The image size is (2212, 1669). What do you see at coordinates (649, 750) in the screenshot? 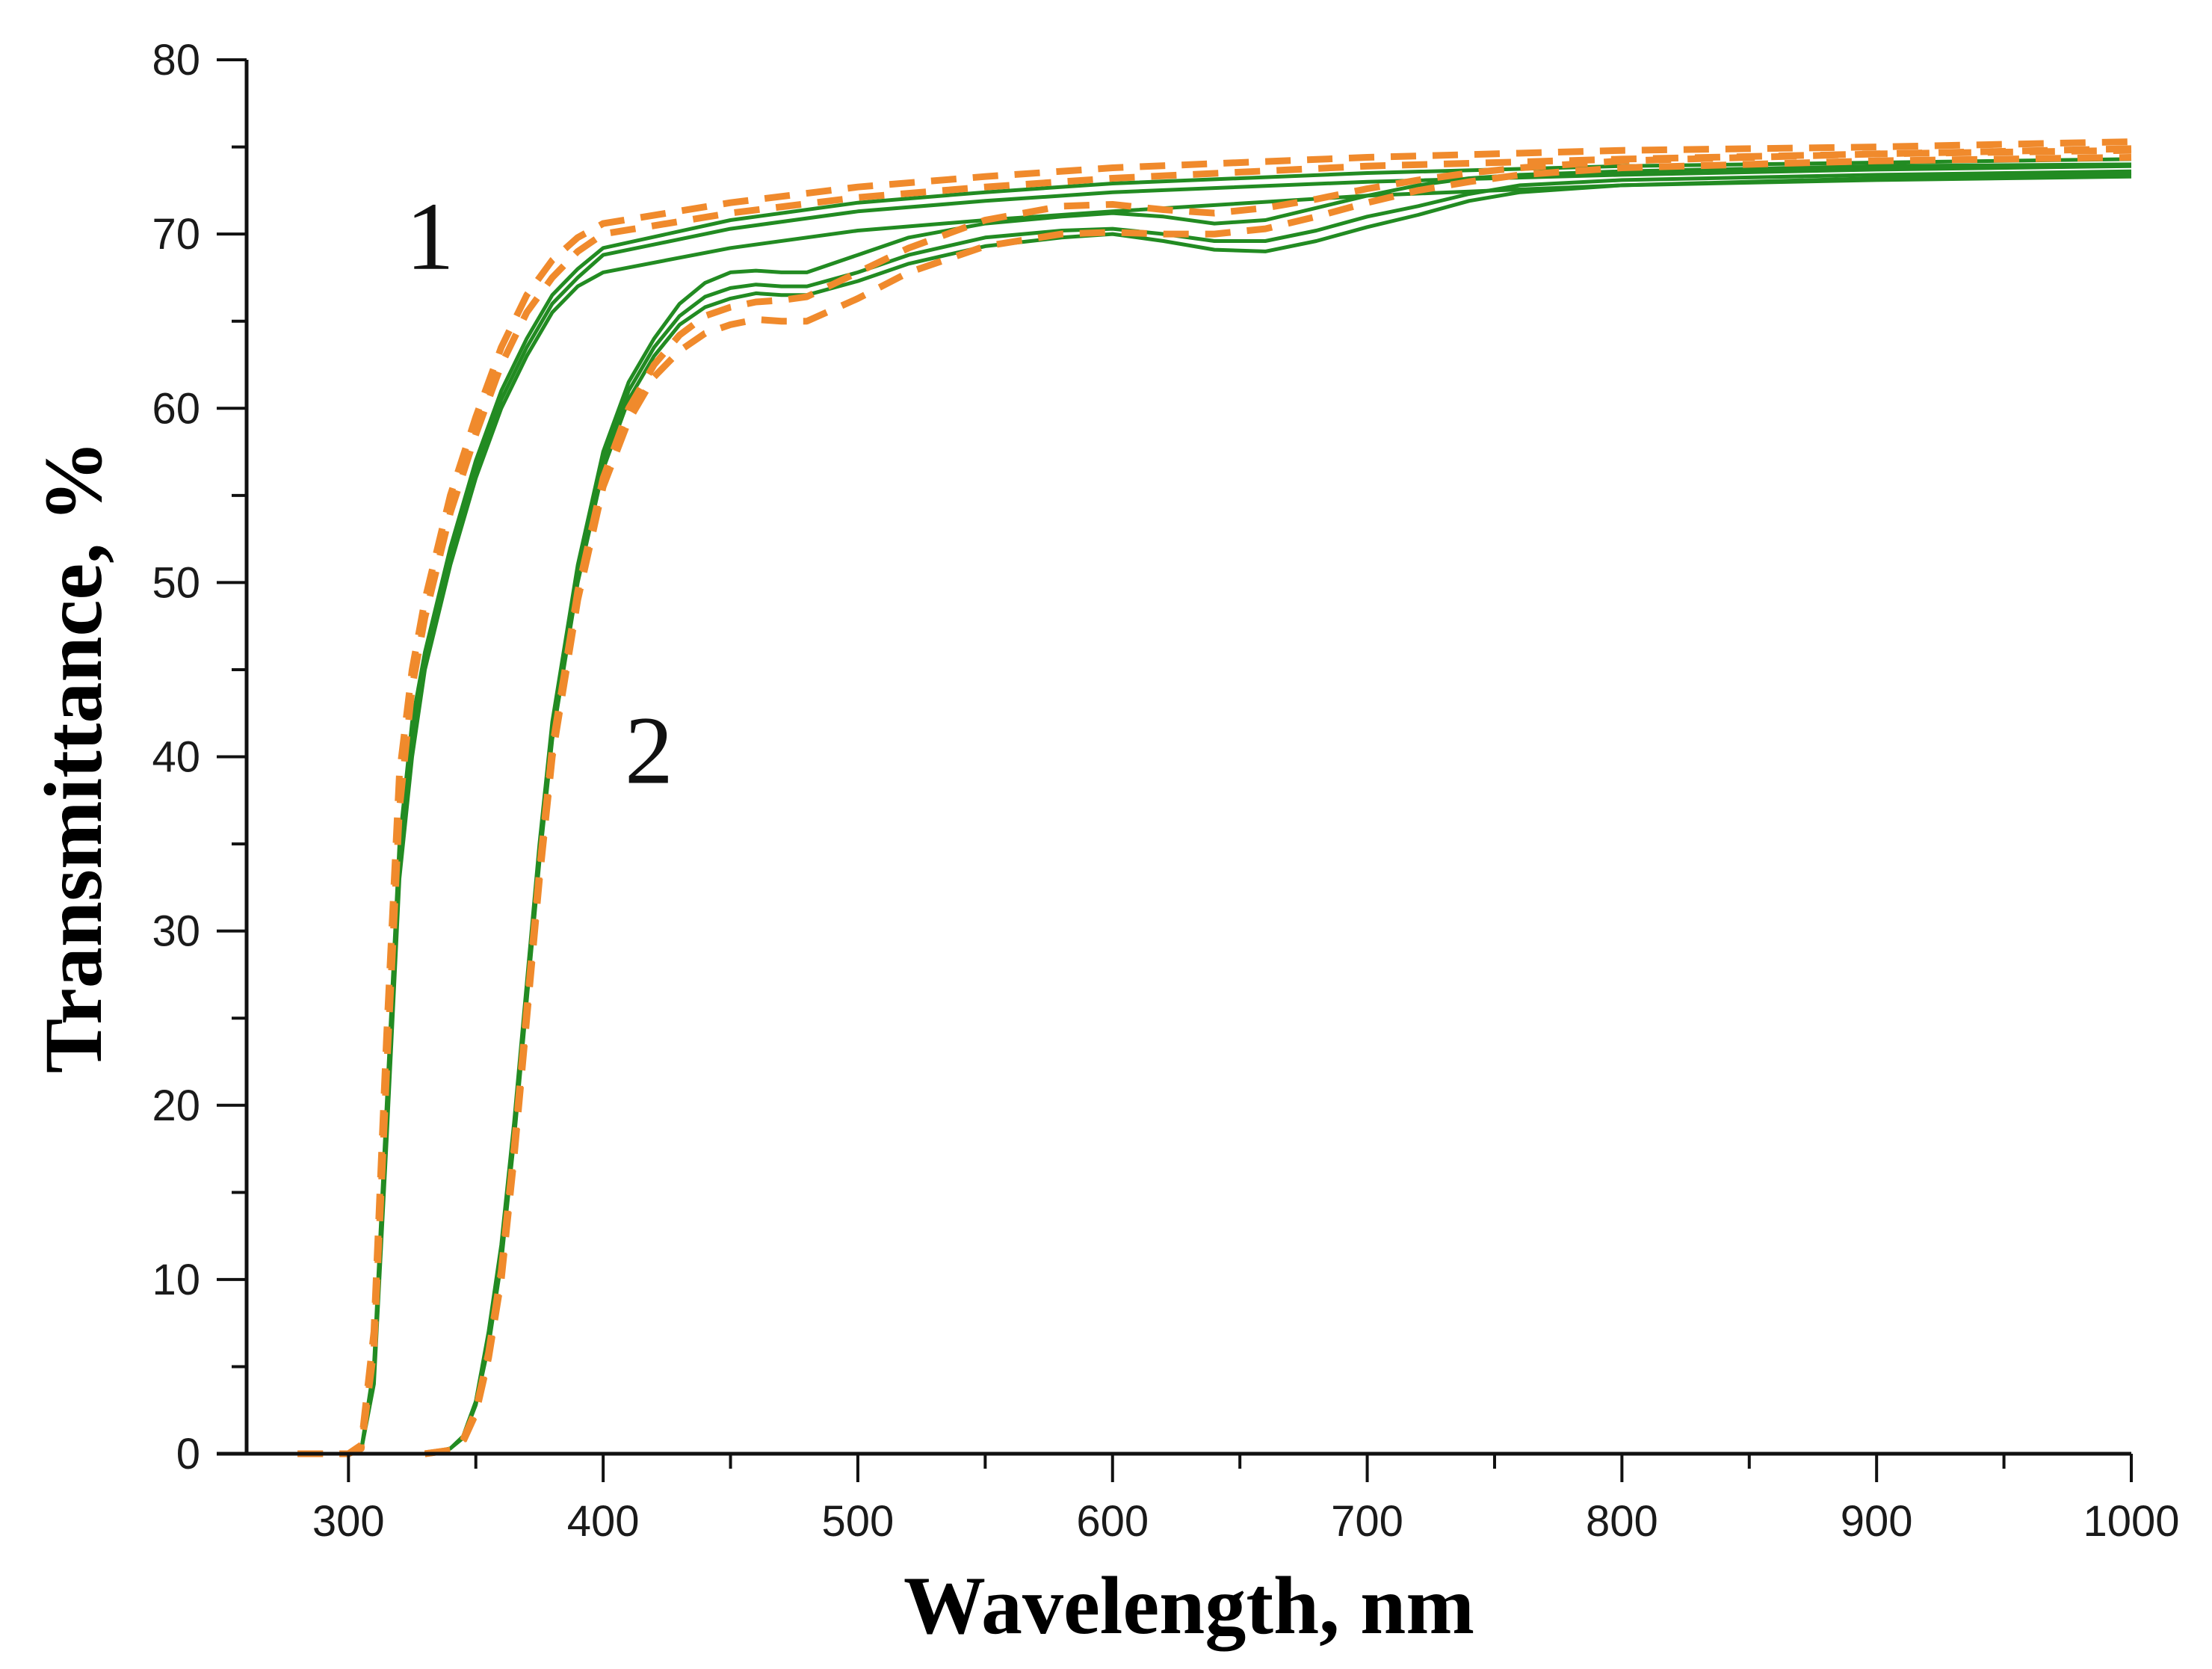
I see `curve-label-2: 2` at bounding box center [649, 750].